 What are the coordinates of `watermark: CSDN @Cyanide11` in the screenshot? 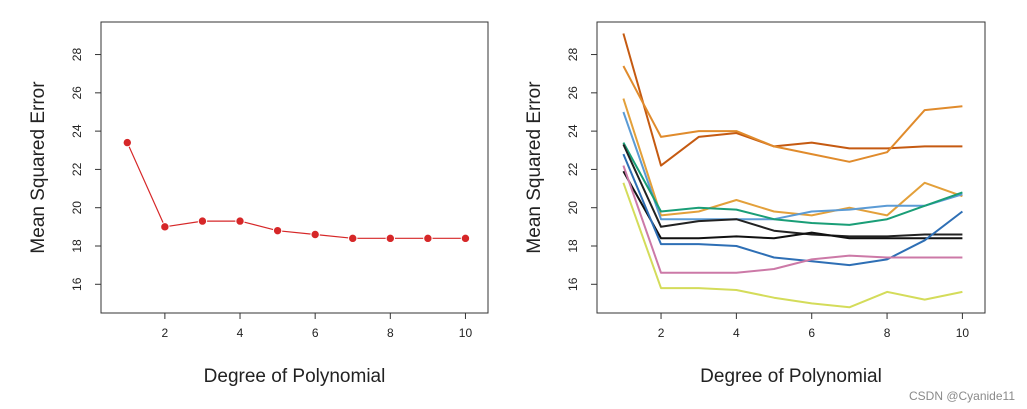 It's located at (961, 396).